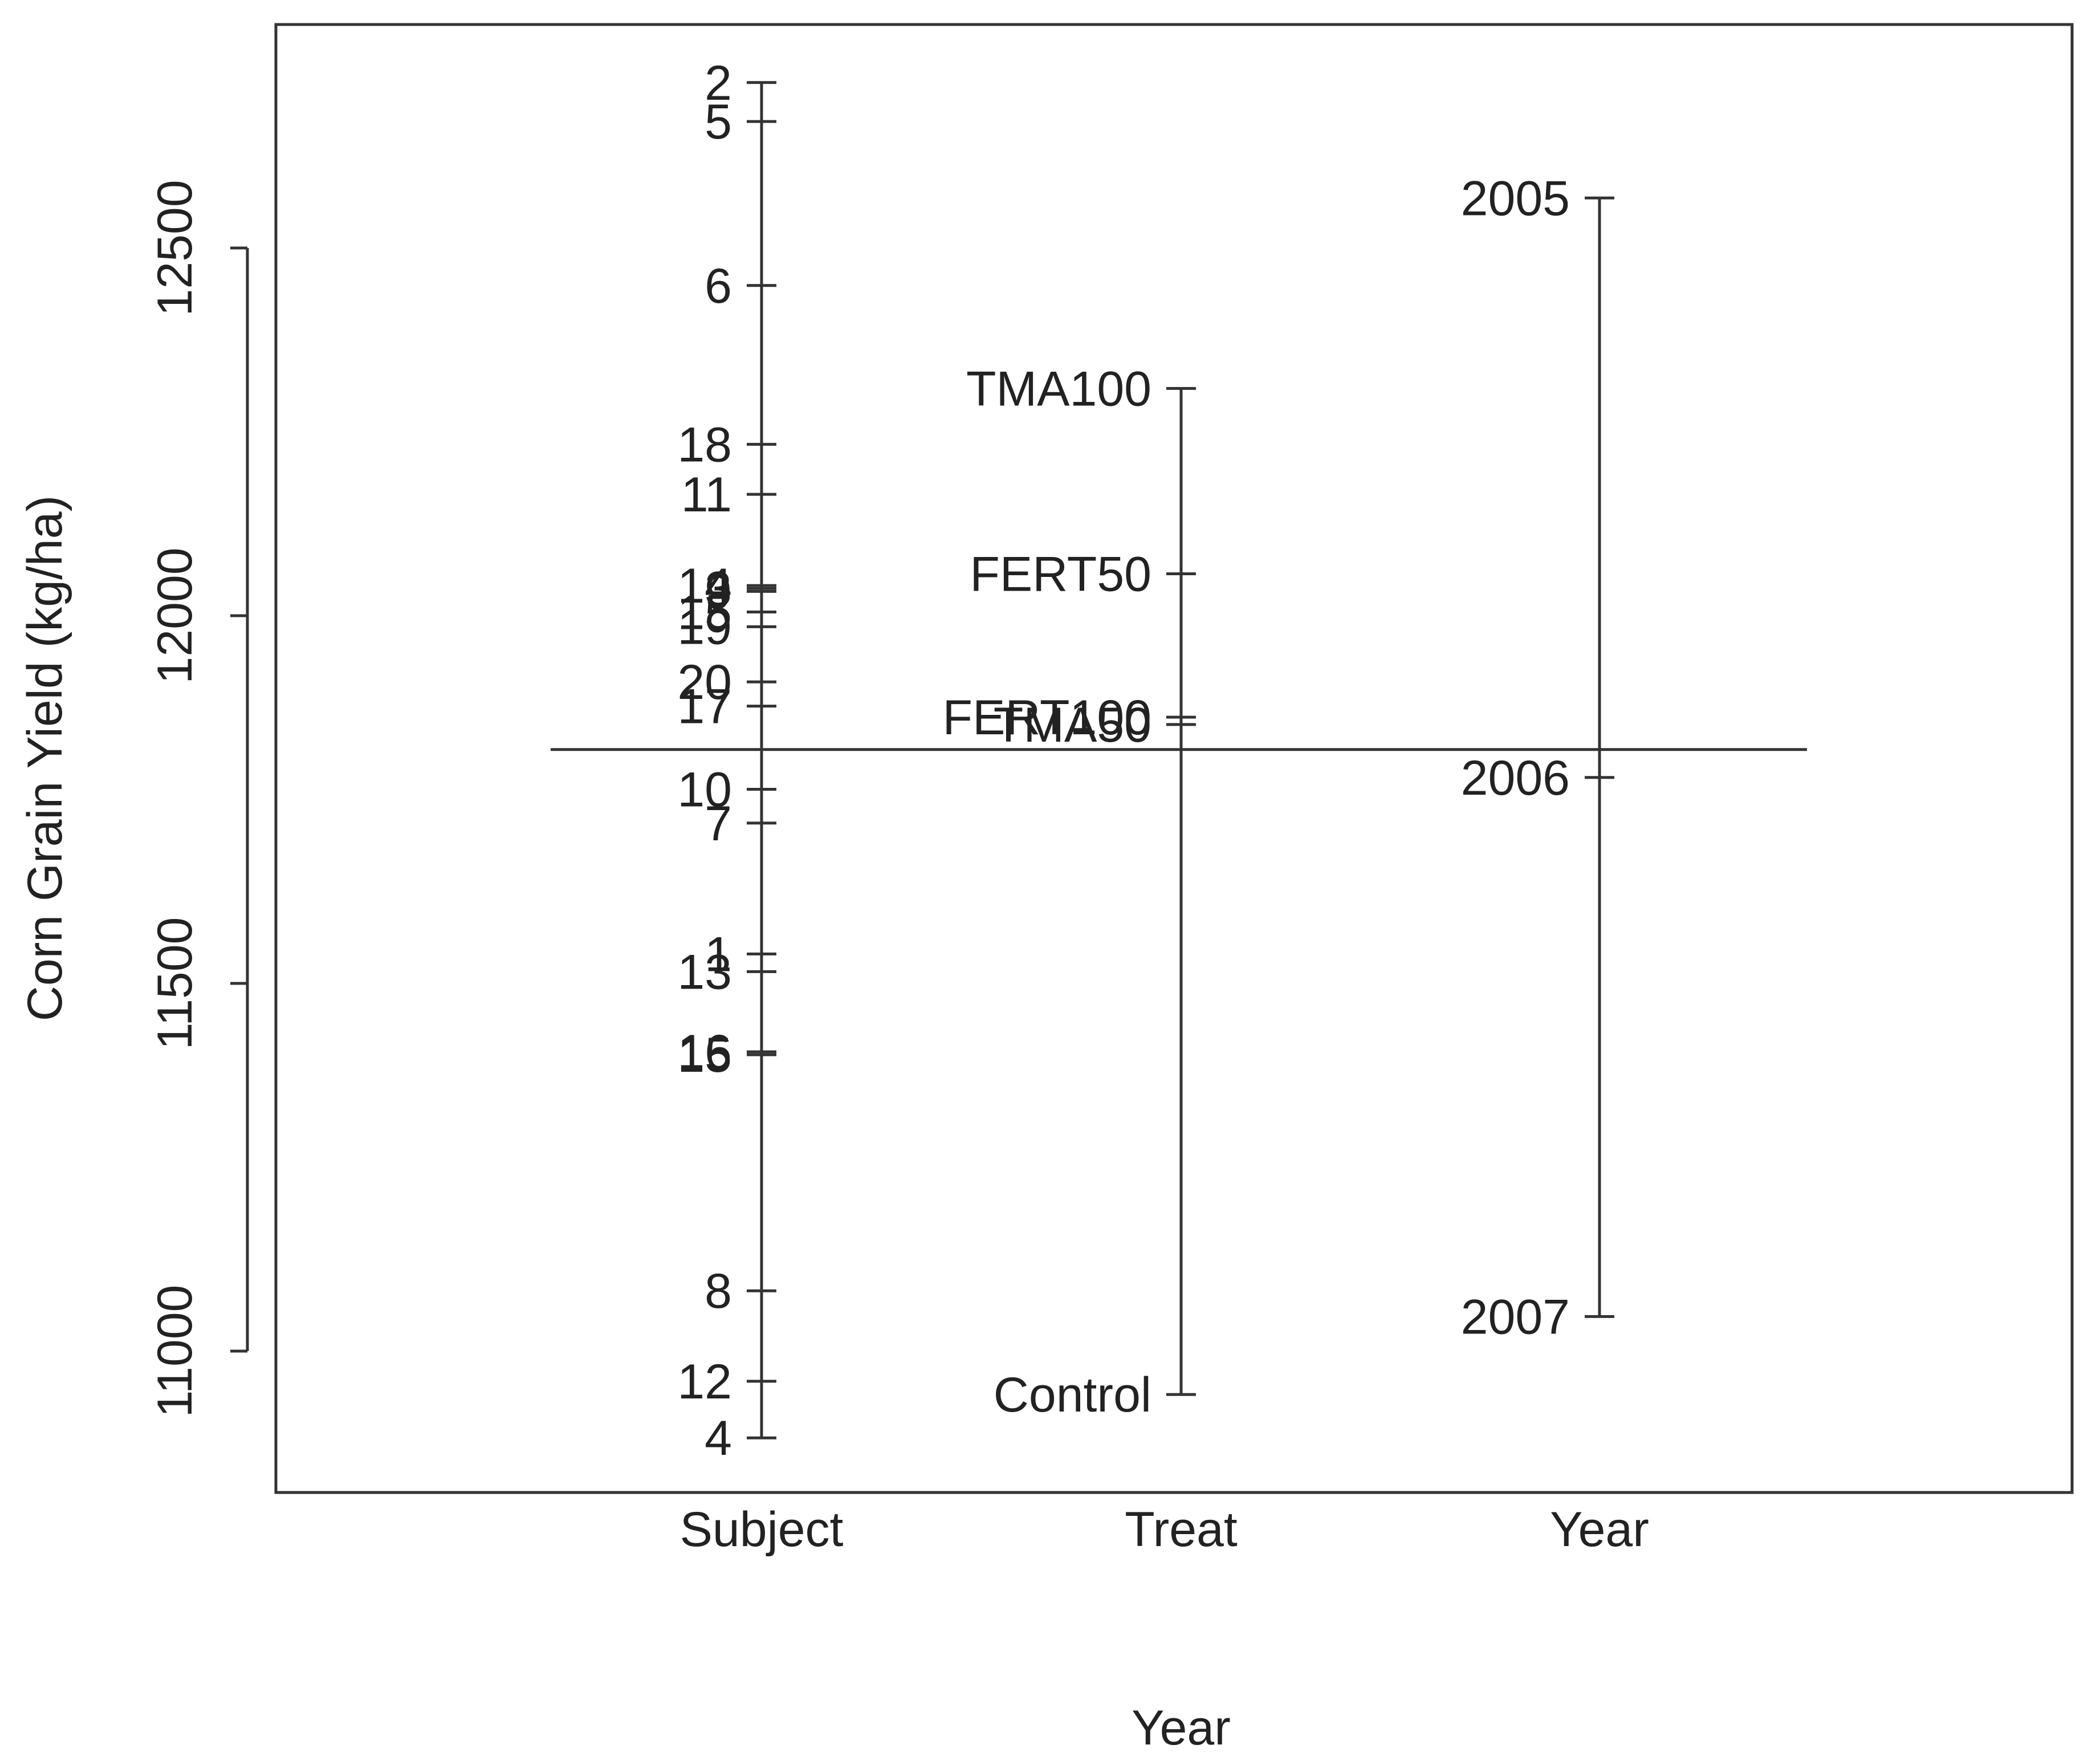  I want to click on level-label: TMA50, so click(1072, 725).